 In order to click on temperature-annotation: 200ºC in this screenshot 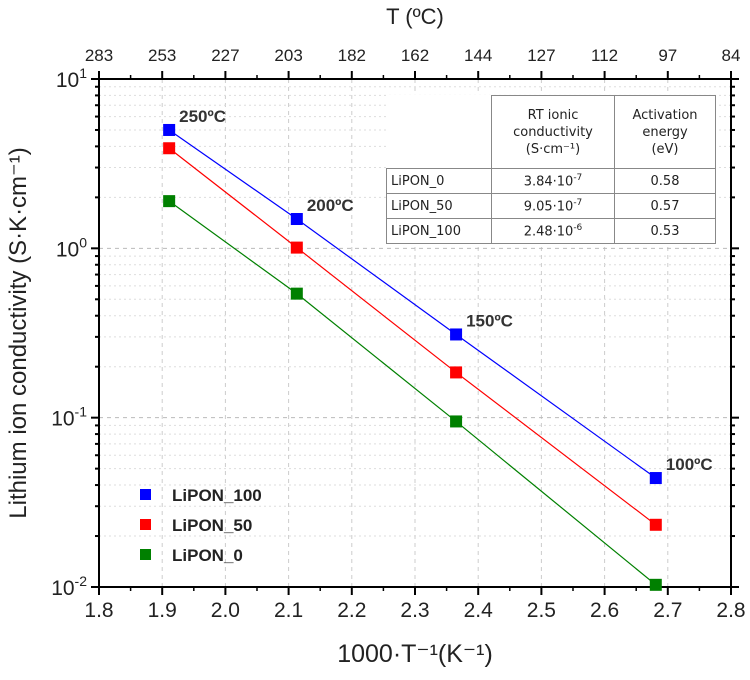, I will do `click(330, 205)`.